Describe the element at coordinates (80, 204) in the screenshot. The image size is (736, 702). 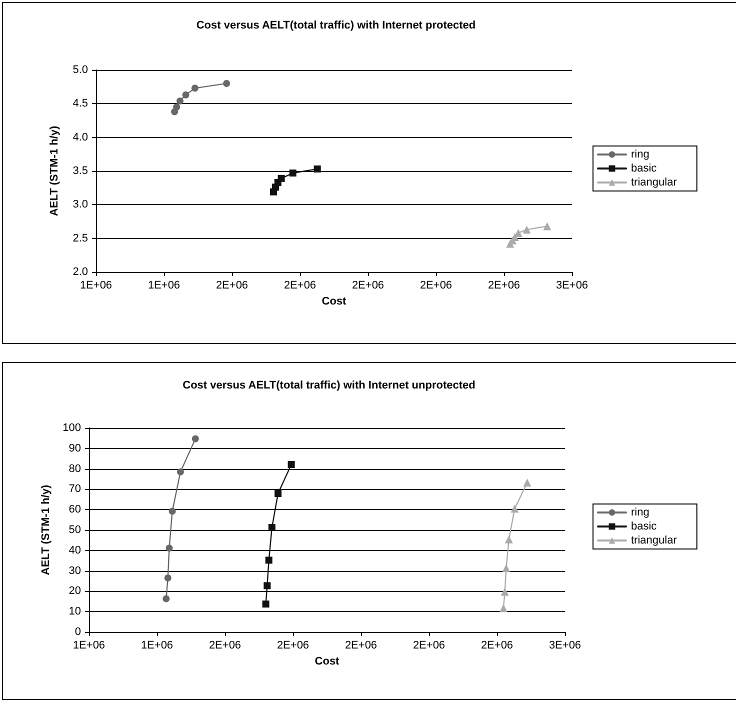
I see `y-tick-label: 3.0` at that location.